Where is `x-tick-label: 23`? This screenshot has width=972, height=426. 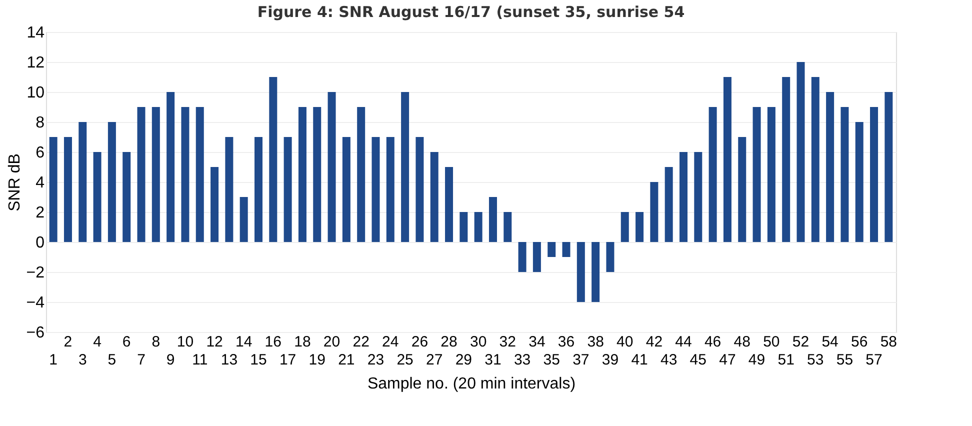 x-tick-label: 23 is located at coordinates (375, 360).